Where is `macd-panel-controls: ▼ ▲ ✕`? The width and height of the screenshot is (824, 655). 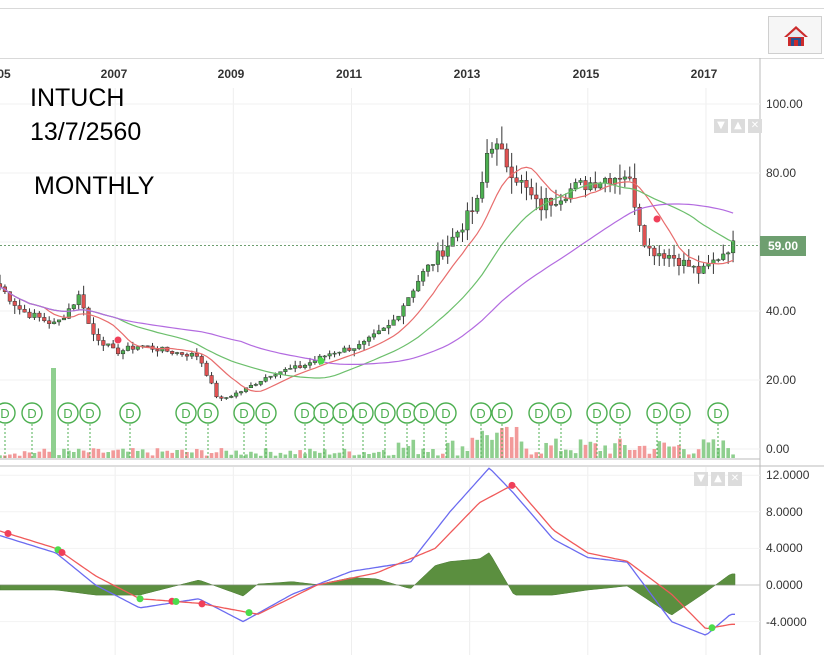 macd-panel-controls: ▼ ▲ ✕ is located at coordinates (718, 479).